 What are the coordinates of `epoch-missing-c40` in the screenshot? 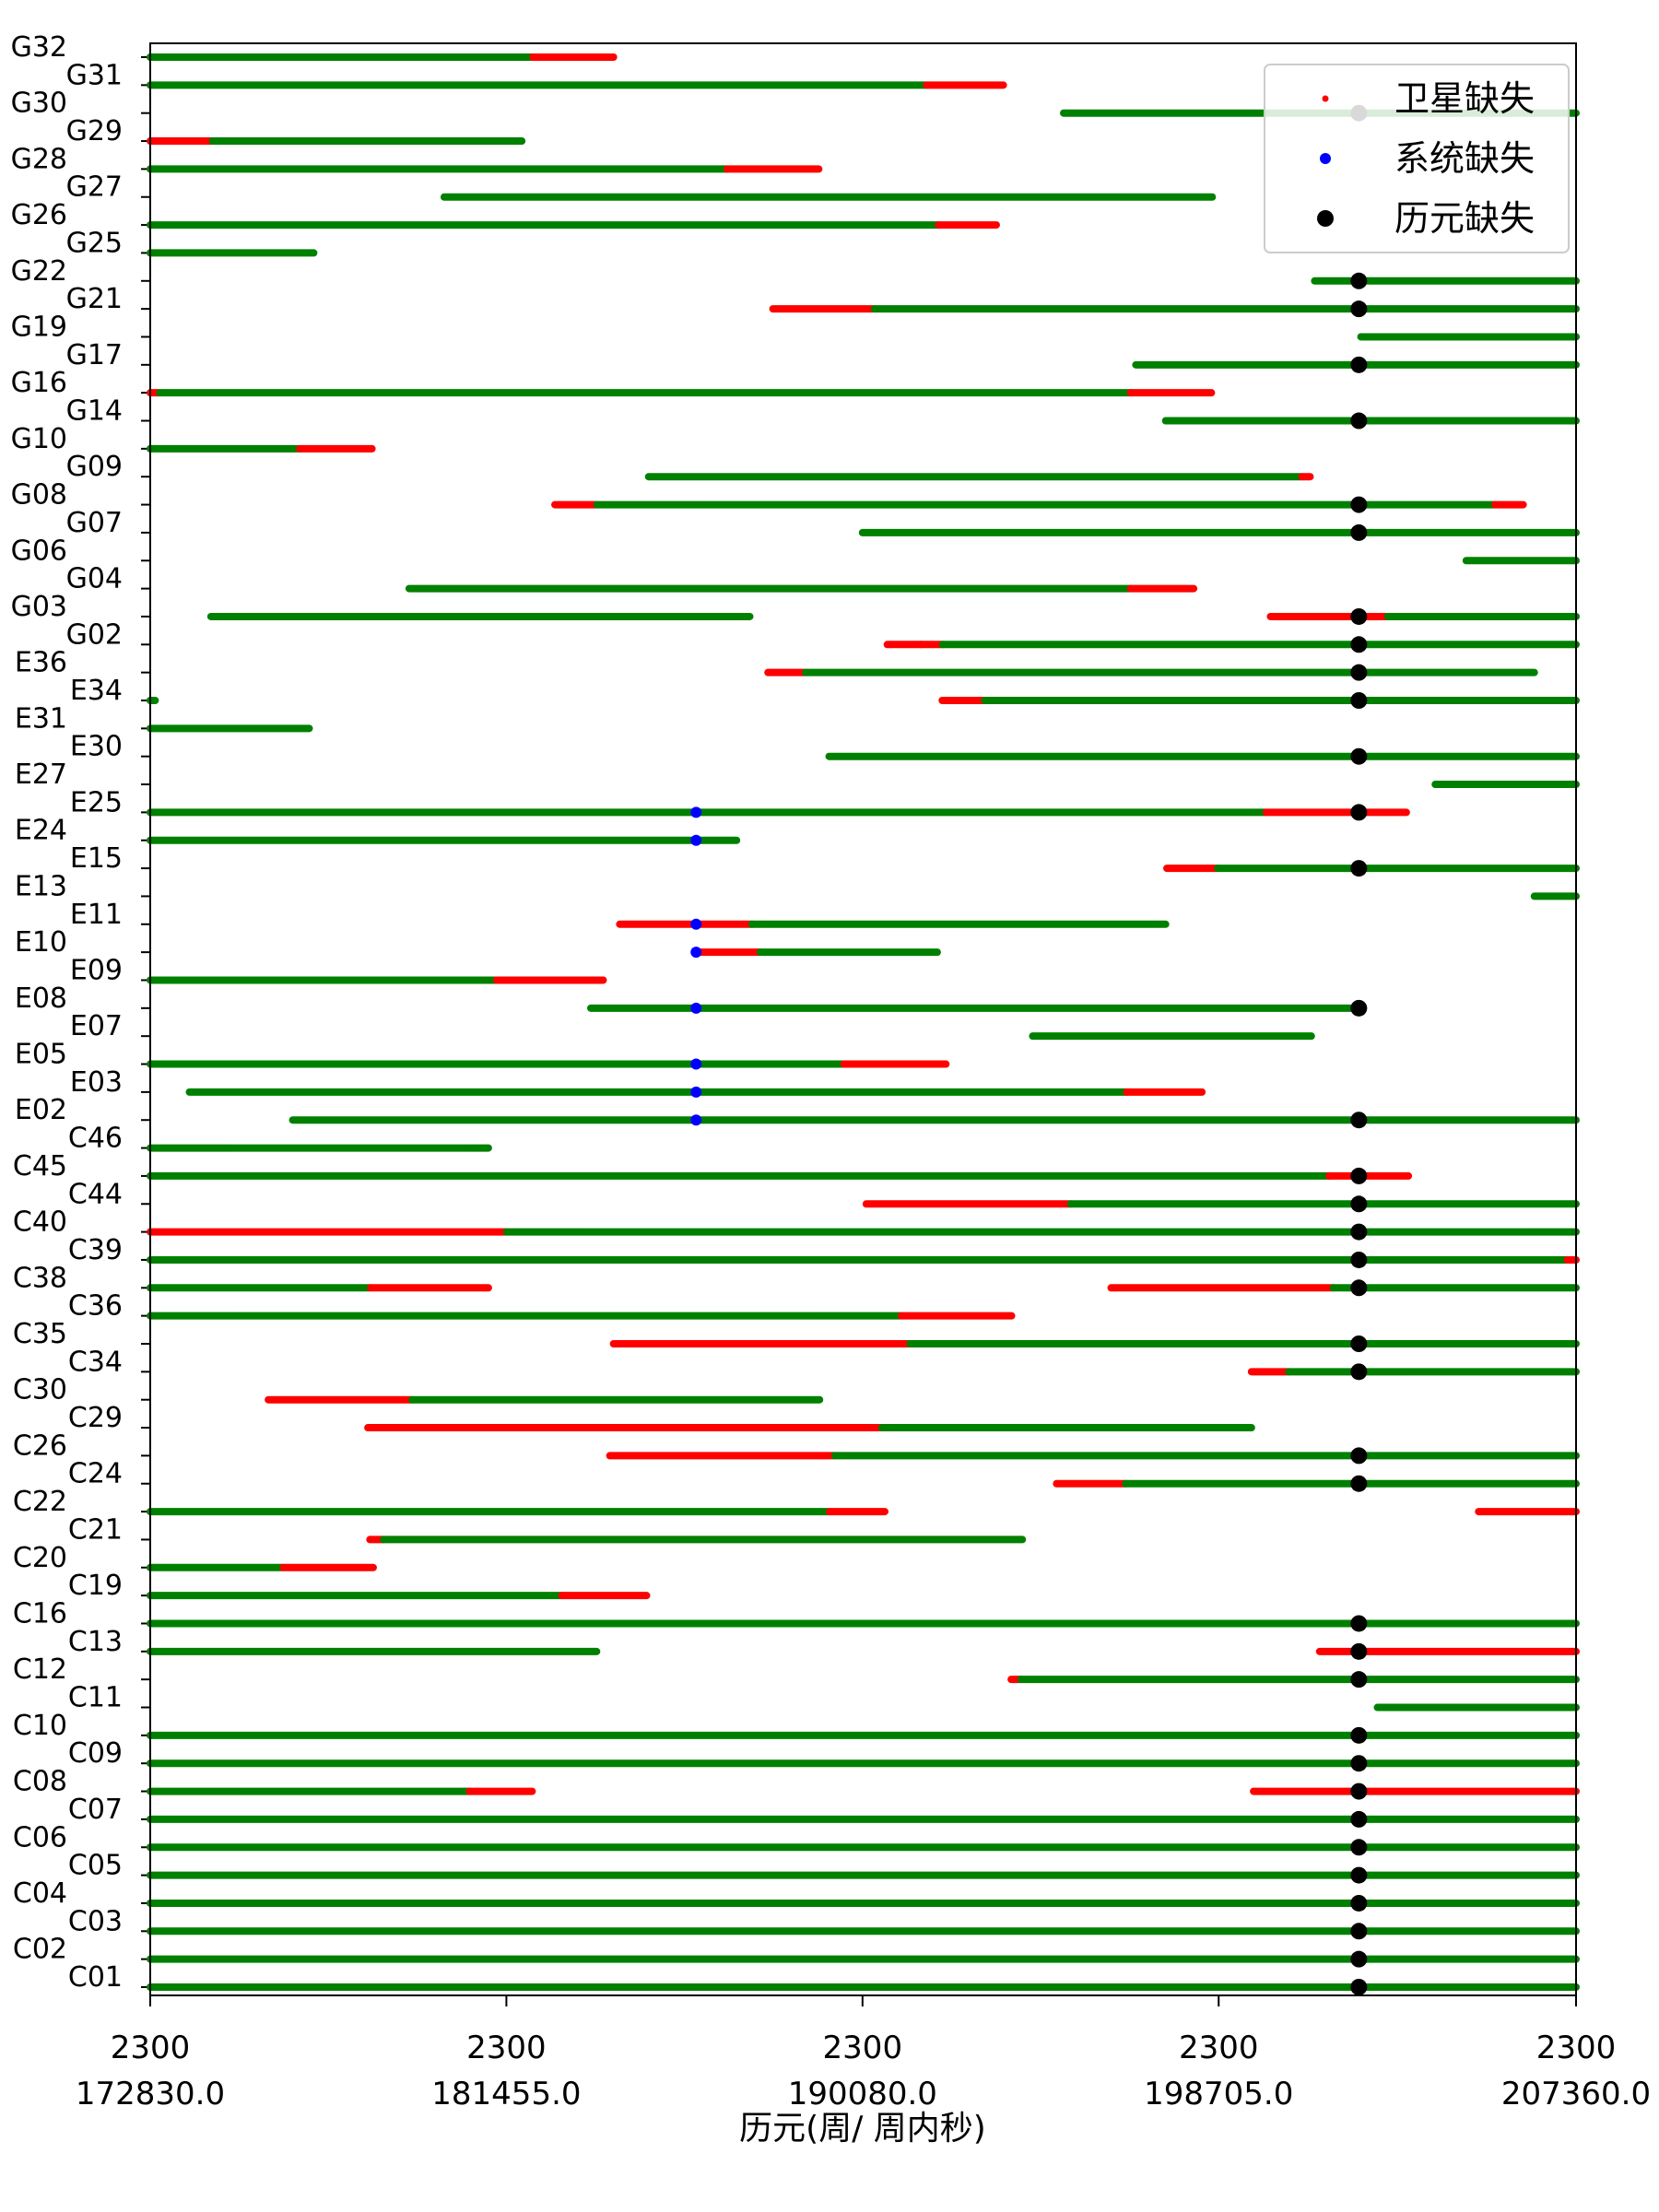 It's located at (1359, 1232).